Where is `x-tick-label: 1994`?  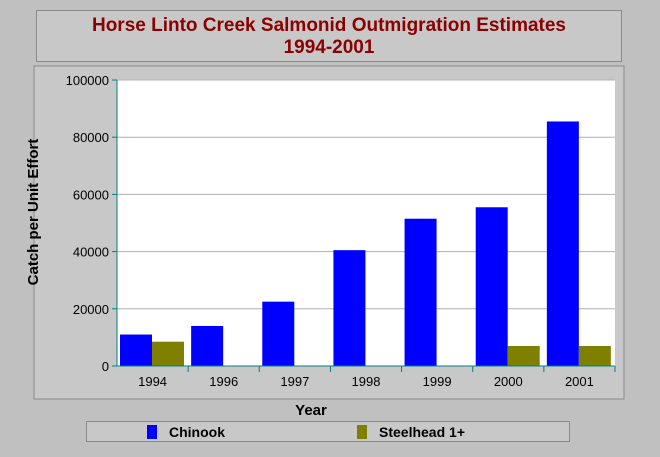
x-tick-label: 1994 is located at coordinates (152, 381).